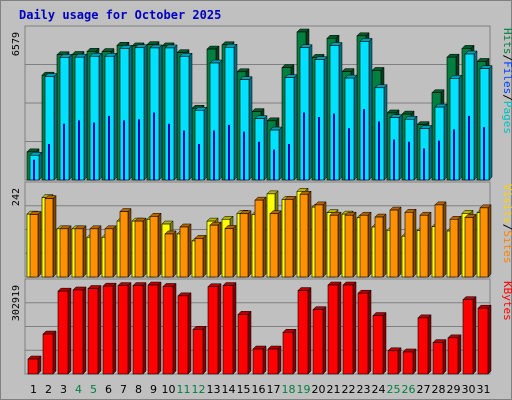 The height and width of the screenshot is (400, 512). Describe the element at coordinates (16, 44) in the screenshot. I see `panel-top-ymax-label: 6579` at that location.